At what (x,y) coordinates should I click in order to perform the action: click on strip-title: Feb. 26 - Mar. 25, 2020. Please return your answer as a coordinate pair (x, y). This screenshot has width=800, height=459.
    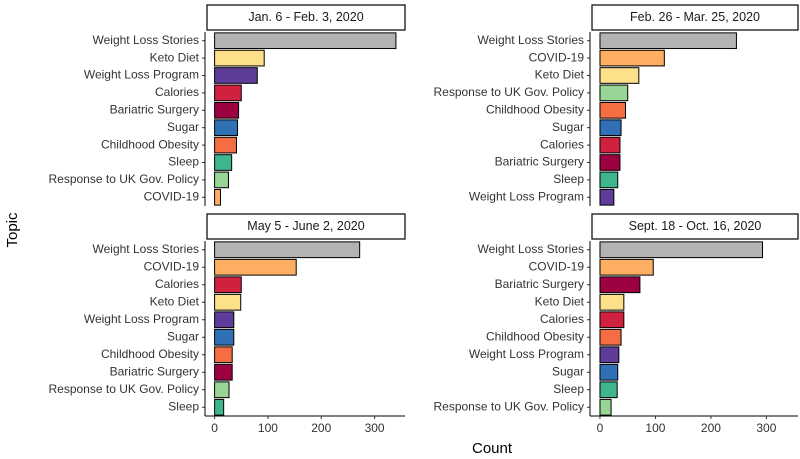
    Looking at the image, I should click on (695, 17).